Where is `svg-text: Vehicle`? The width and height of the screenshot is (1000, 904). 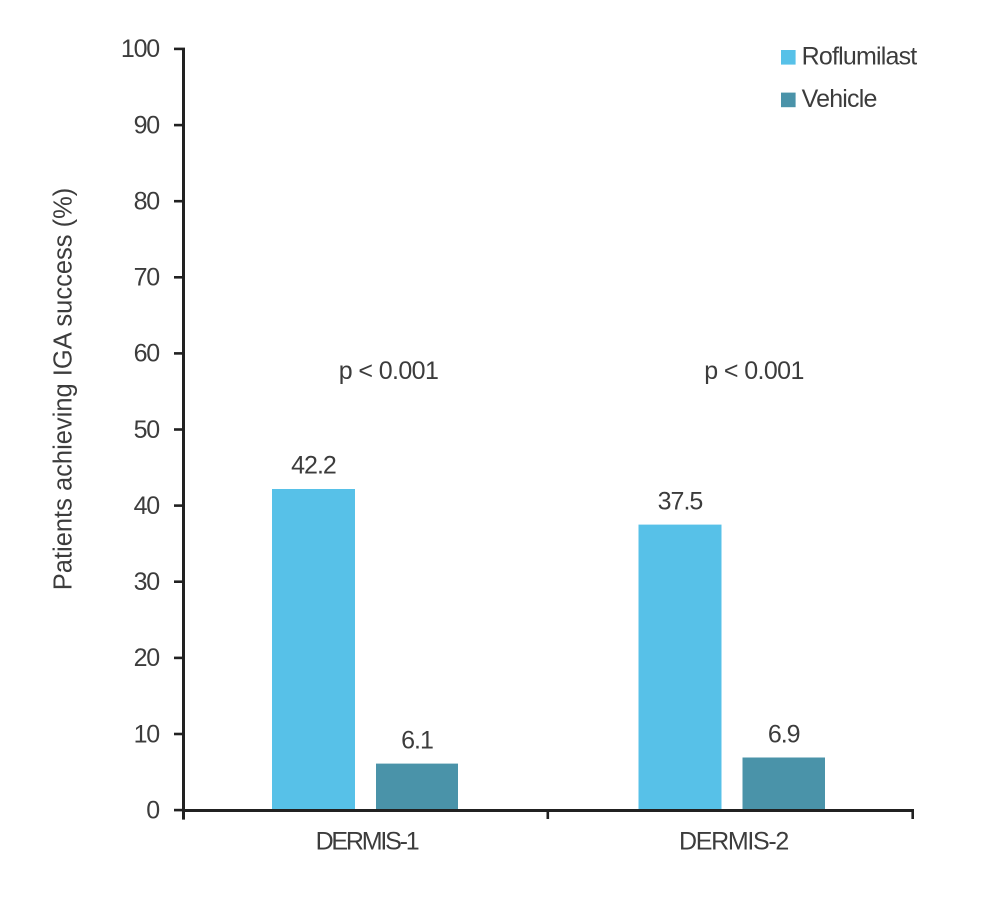 svg-text: Vehicle is located at coordinates (839, 99).